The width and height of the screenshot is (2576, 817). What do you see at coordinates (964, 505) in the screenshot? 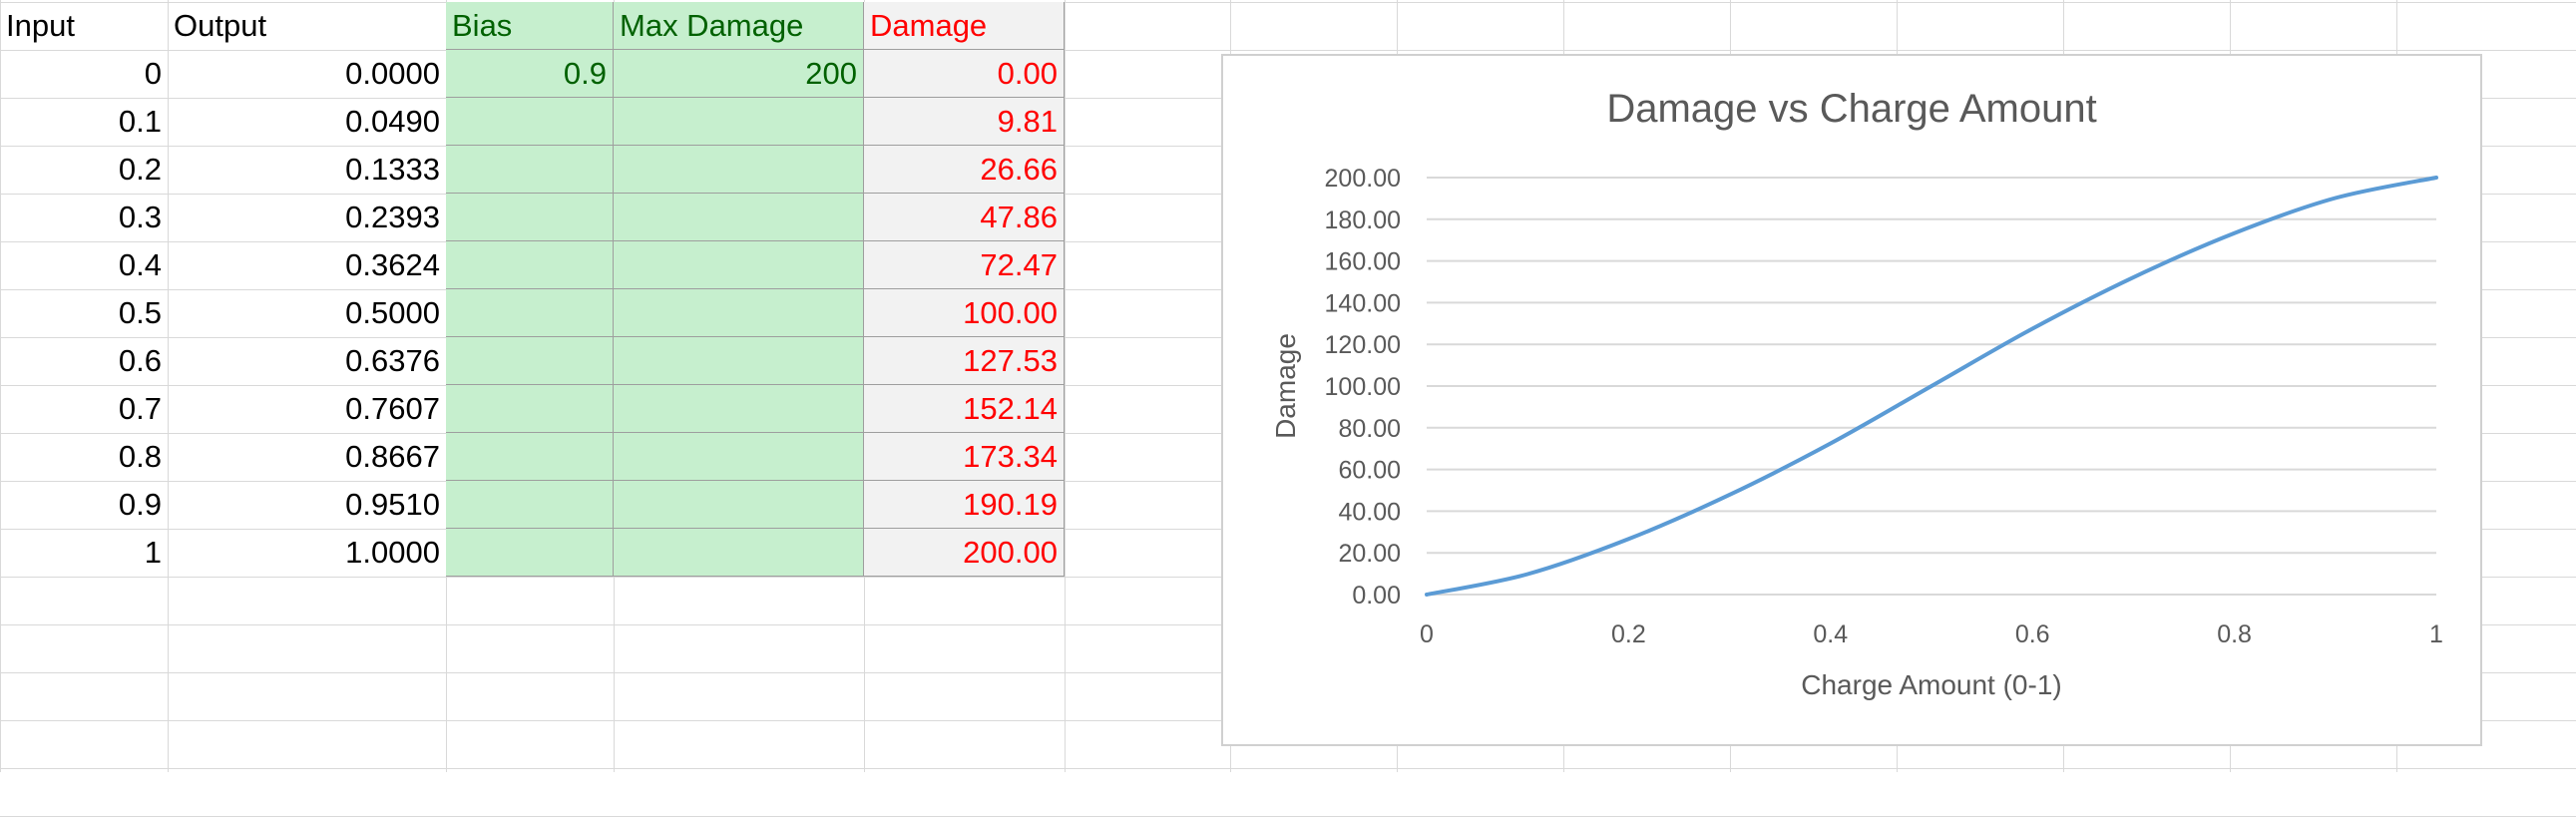
I see `cell-damage: 190.19` at bounding box center [964, 505].